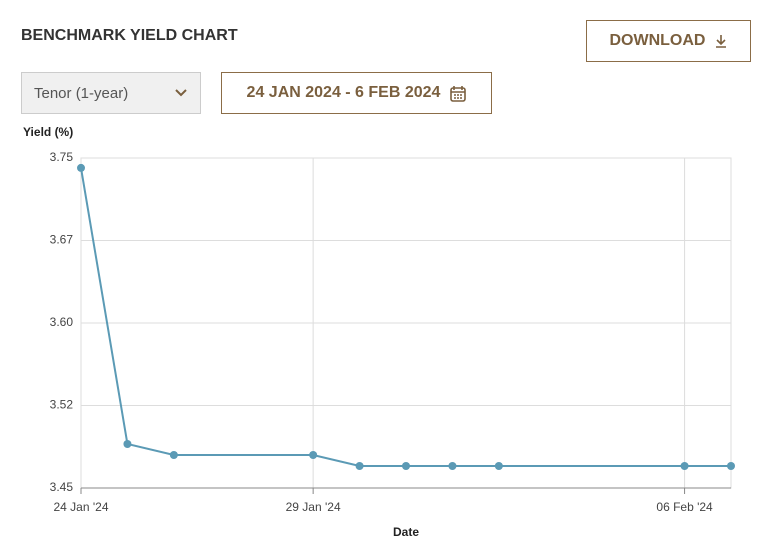 The height and width of the screenshot is (558, 772). I want to click on chevron-icon, so click(181, 93).